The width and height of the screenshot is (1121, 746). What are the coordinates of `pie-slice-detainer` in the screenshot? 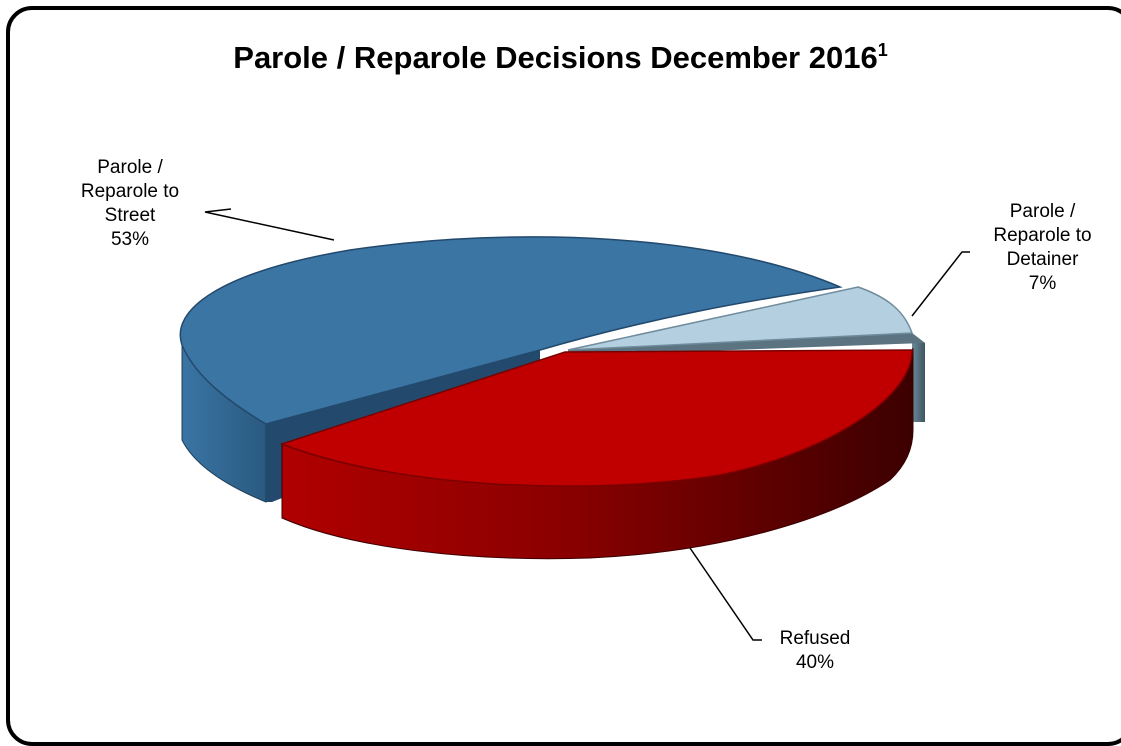 It's located at (746, 354).